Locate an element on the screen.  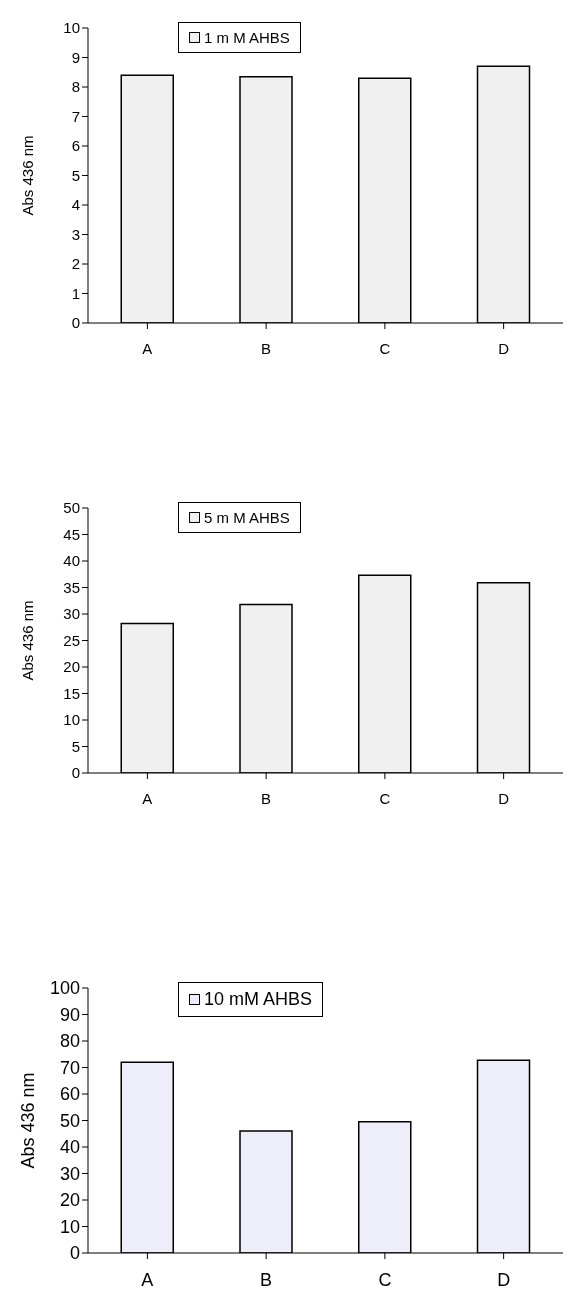
legend-label: 10 mM AHBS is located at coordinates (258, 999).